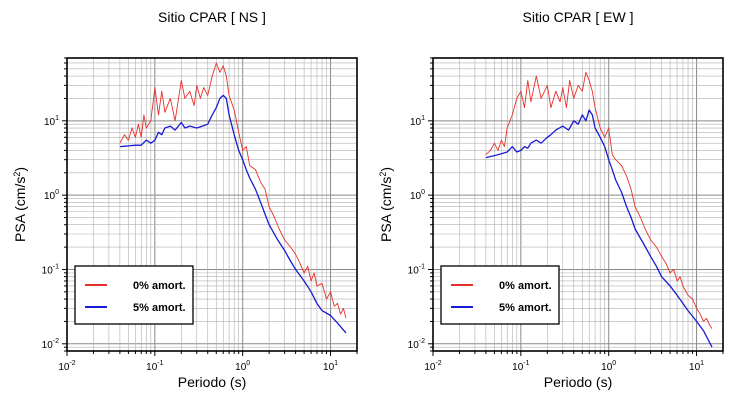  What do you see at coordinates (578, 17) in the screenshot?
I see `chart-title: Sitio CPAR [ EW ]` at bounding box center [578, 17].